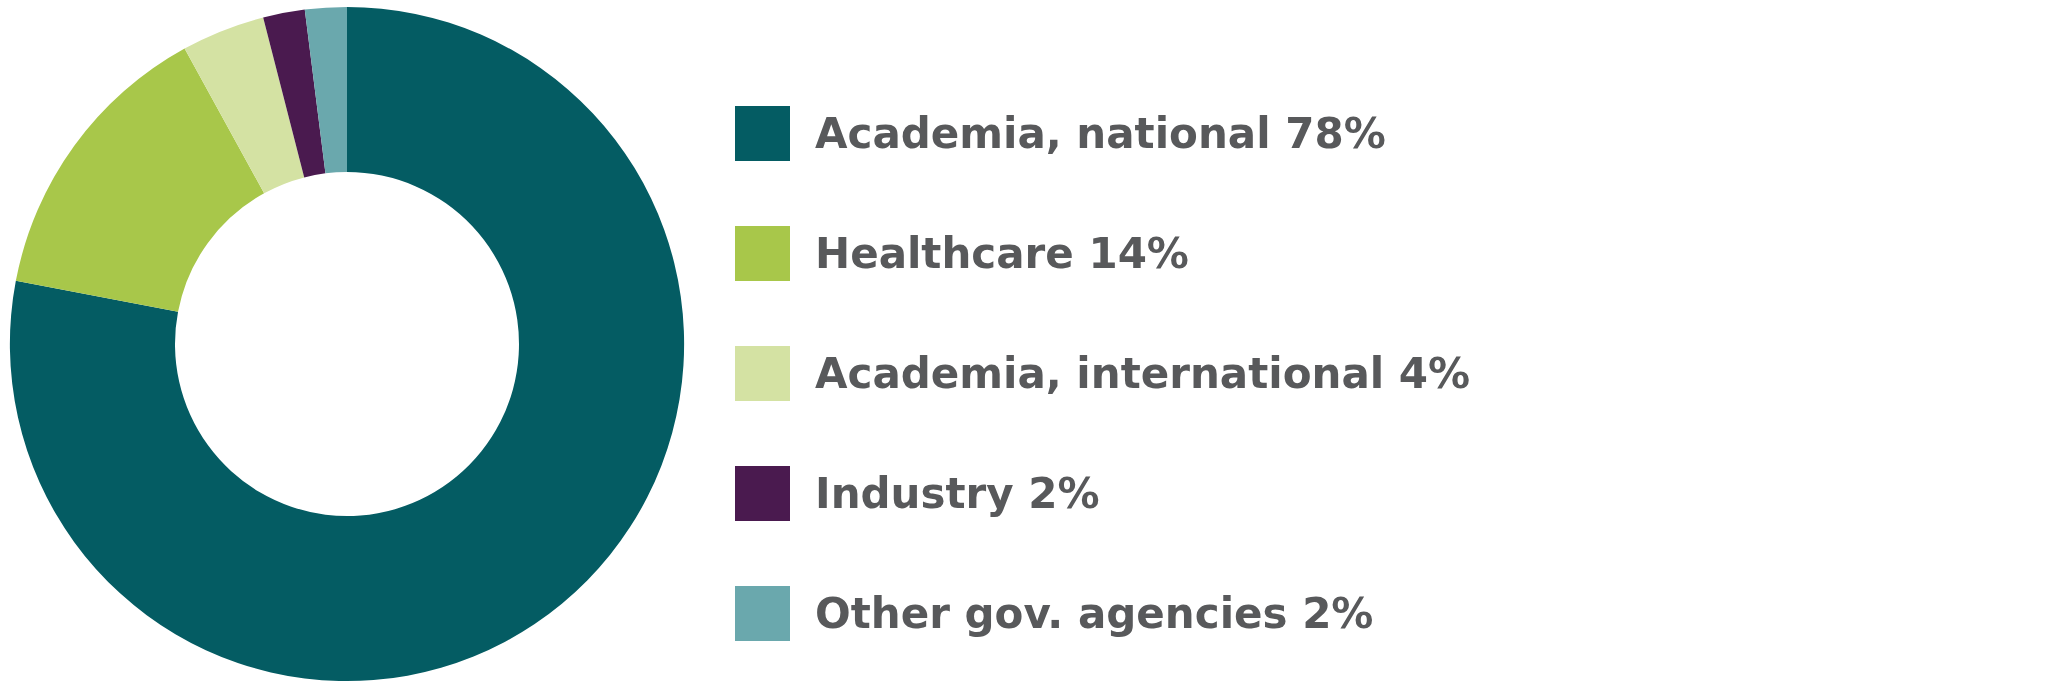  Describe the element at coordinates (1100, 133) in the screenshot. I see `legend-label: Academia, national 78%` at that location.